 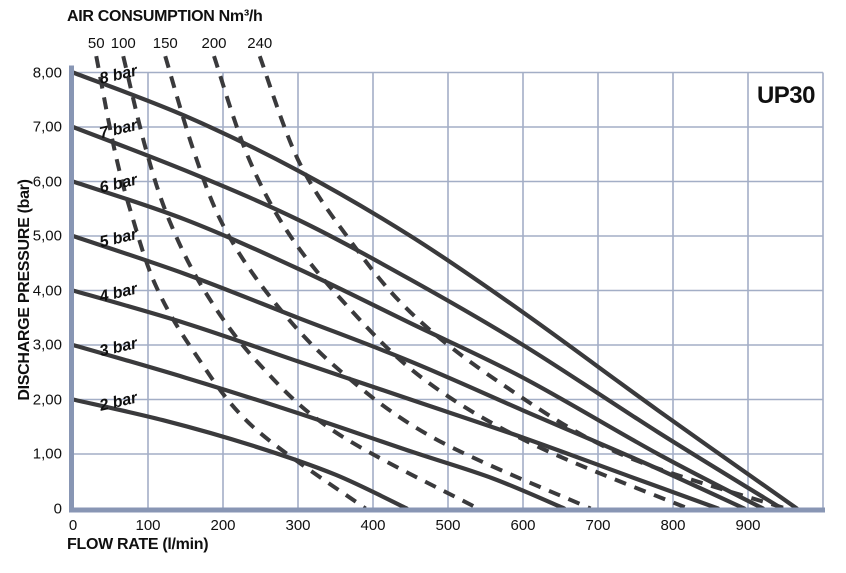 I want to click on x-tick-label-700: 700, so click(x=598, y=525).